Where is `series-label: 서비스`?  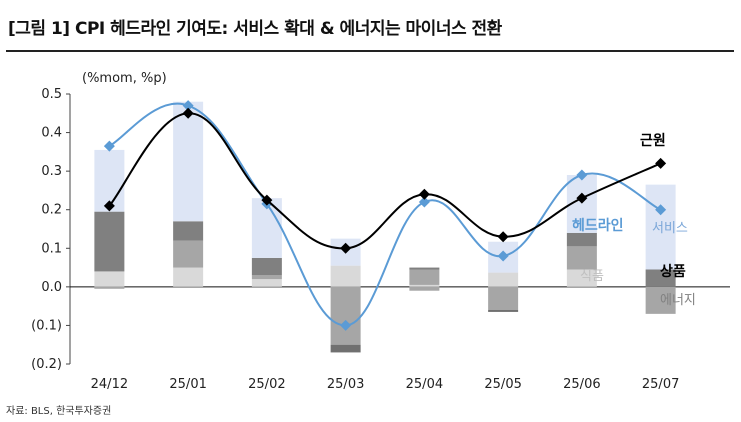
series-label: 서비스 is located at coordinates (670, 228).